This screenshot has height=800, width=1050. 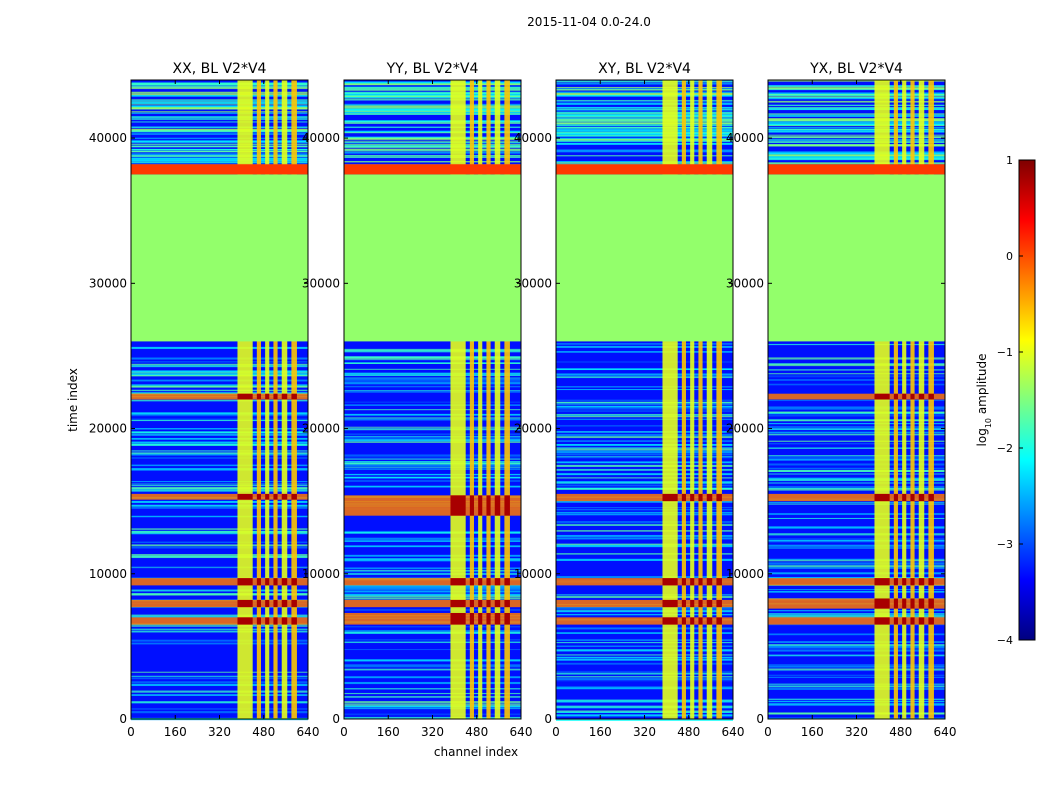 What do you see at coordinates (760, 719) in the screenshot?
I see `y-tick-label: 0` at bounding box center [760, 719].